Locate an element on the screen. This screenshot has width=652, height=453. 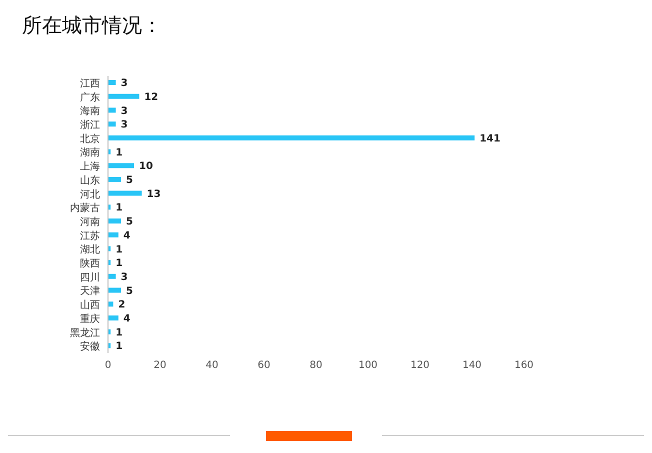
y-tick-label: 江西 is located at coordinates (90, 83).